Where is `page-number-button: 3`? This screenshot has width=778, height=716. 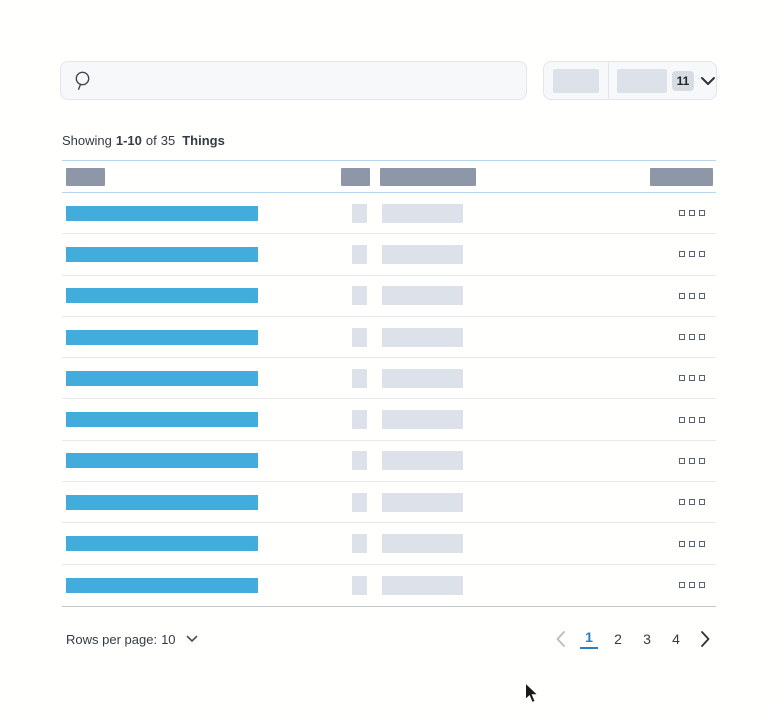
page-number-button: 3 is located at coordinates (647, 639).